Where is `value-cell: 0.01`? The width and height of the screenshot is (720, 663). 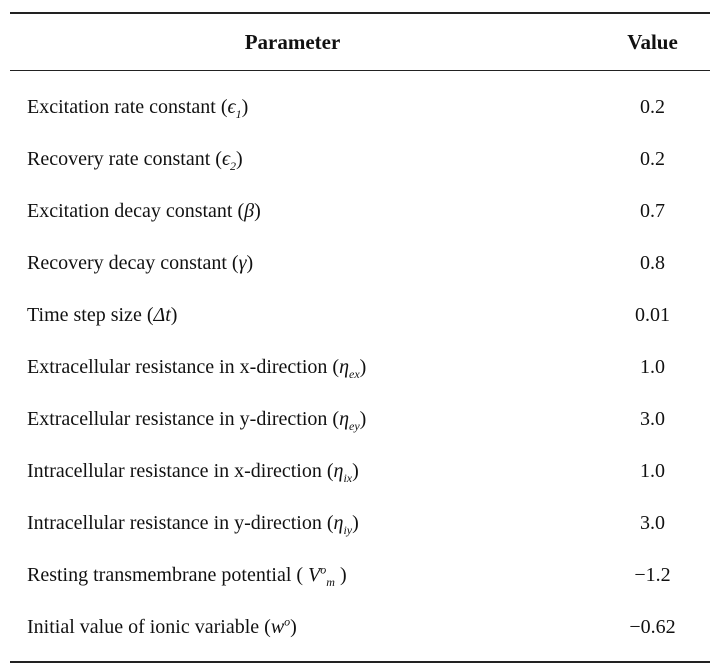
value-cell: 0.01 is located at coordinates (652, 314).